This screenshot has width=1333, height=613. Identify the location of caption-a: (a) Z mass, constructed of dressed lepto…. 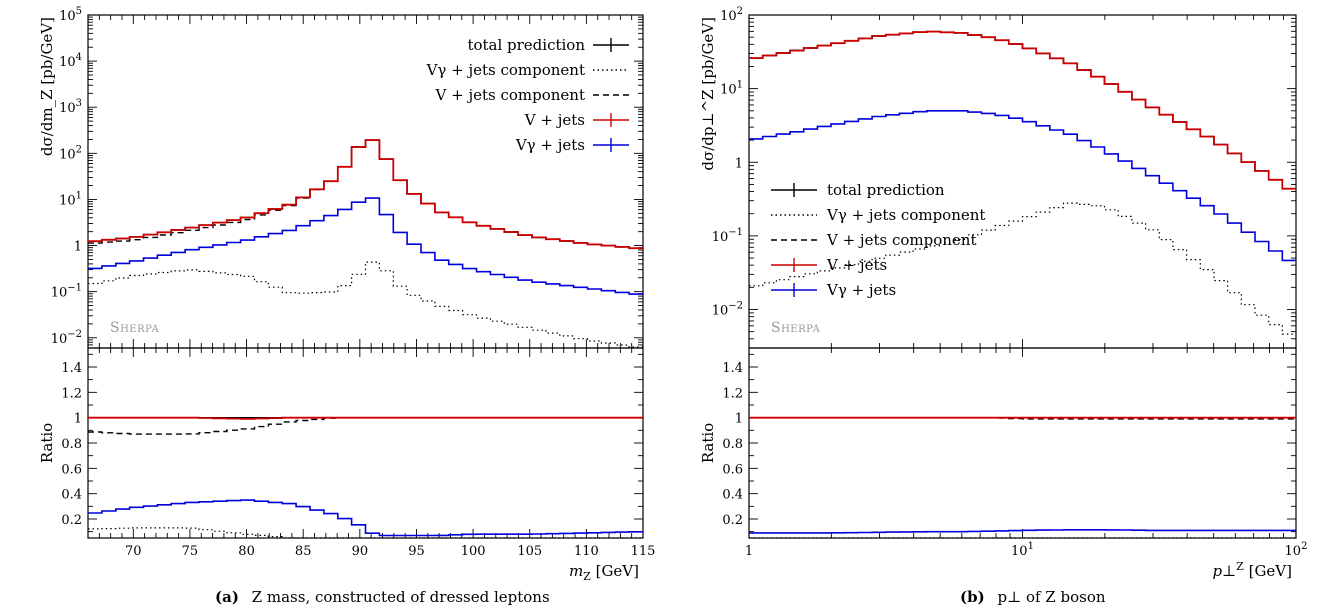
(382, 597).